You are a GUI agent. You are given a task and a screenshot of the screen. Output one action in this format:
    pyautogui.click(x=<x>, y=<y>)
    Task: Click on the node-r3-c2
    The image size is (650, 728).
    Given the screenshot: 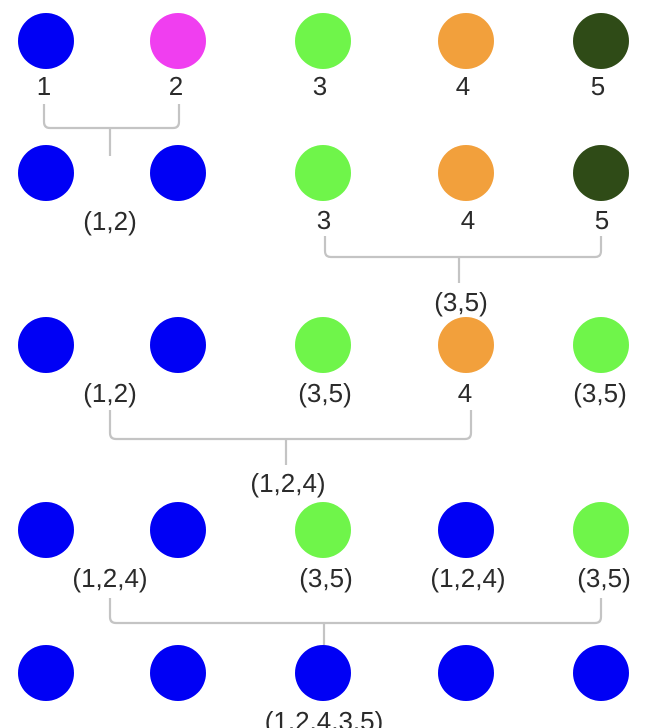 What is the action you would take?
    pyautogui.click(x=178, y=345)
    